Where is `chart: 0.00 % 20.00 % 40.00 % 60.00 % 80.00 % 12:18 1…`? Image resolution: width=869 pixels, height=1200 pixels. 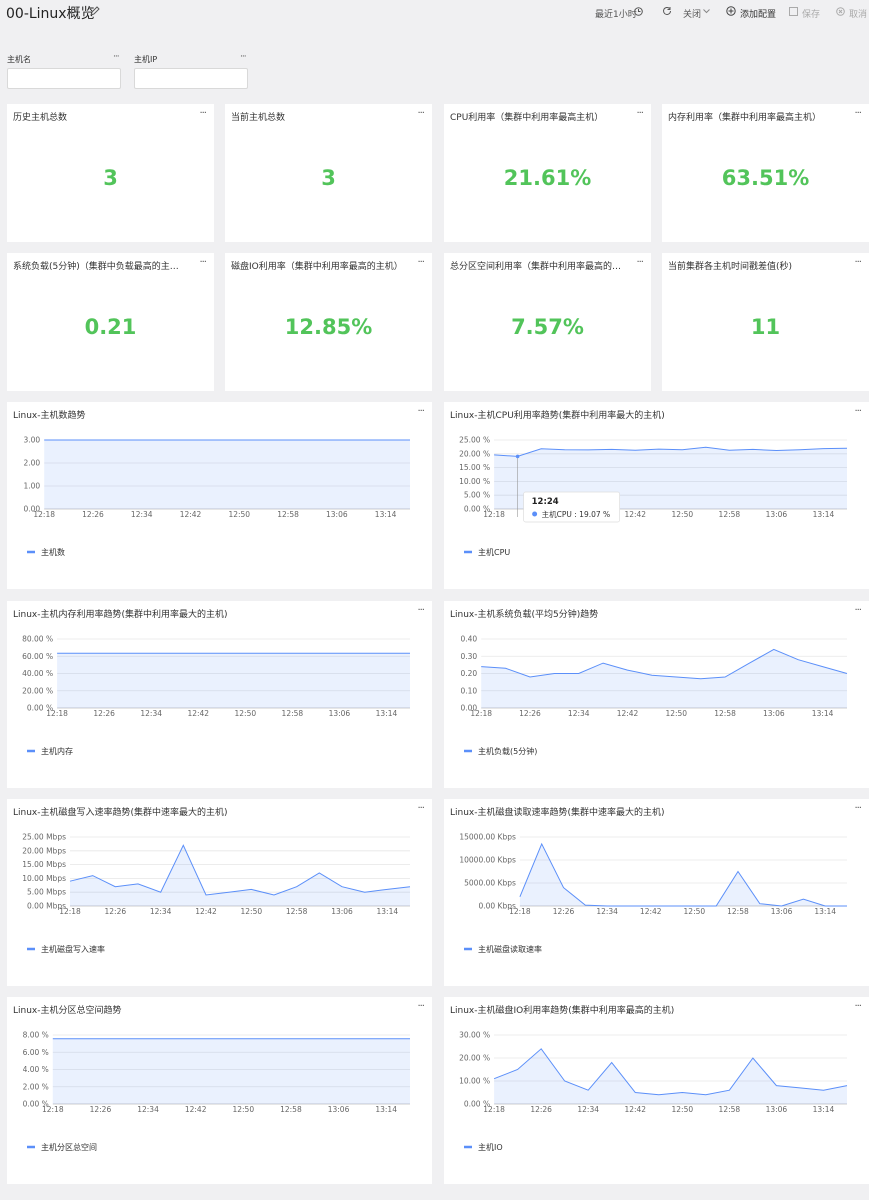
chart: 0.00 % 20.00 % 40.00 % 60.00 % 80.00 % 12:18 1… is located at coordinates (216, 695).